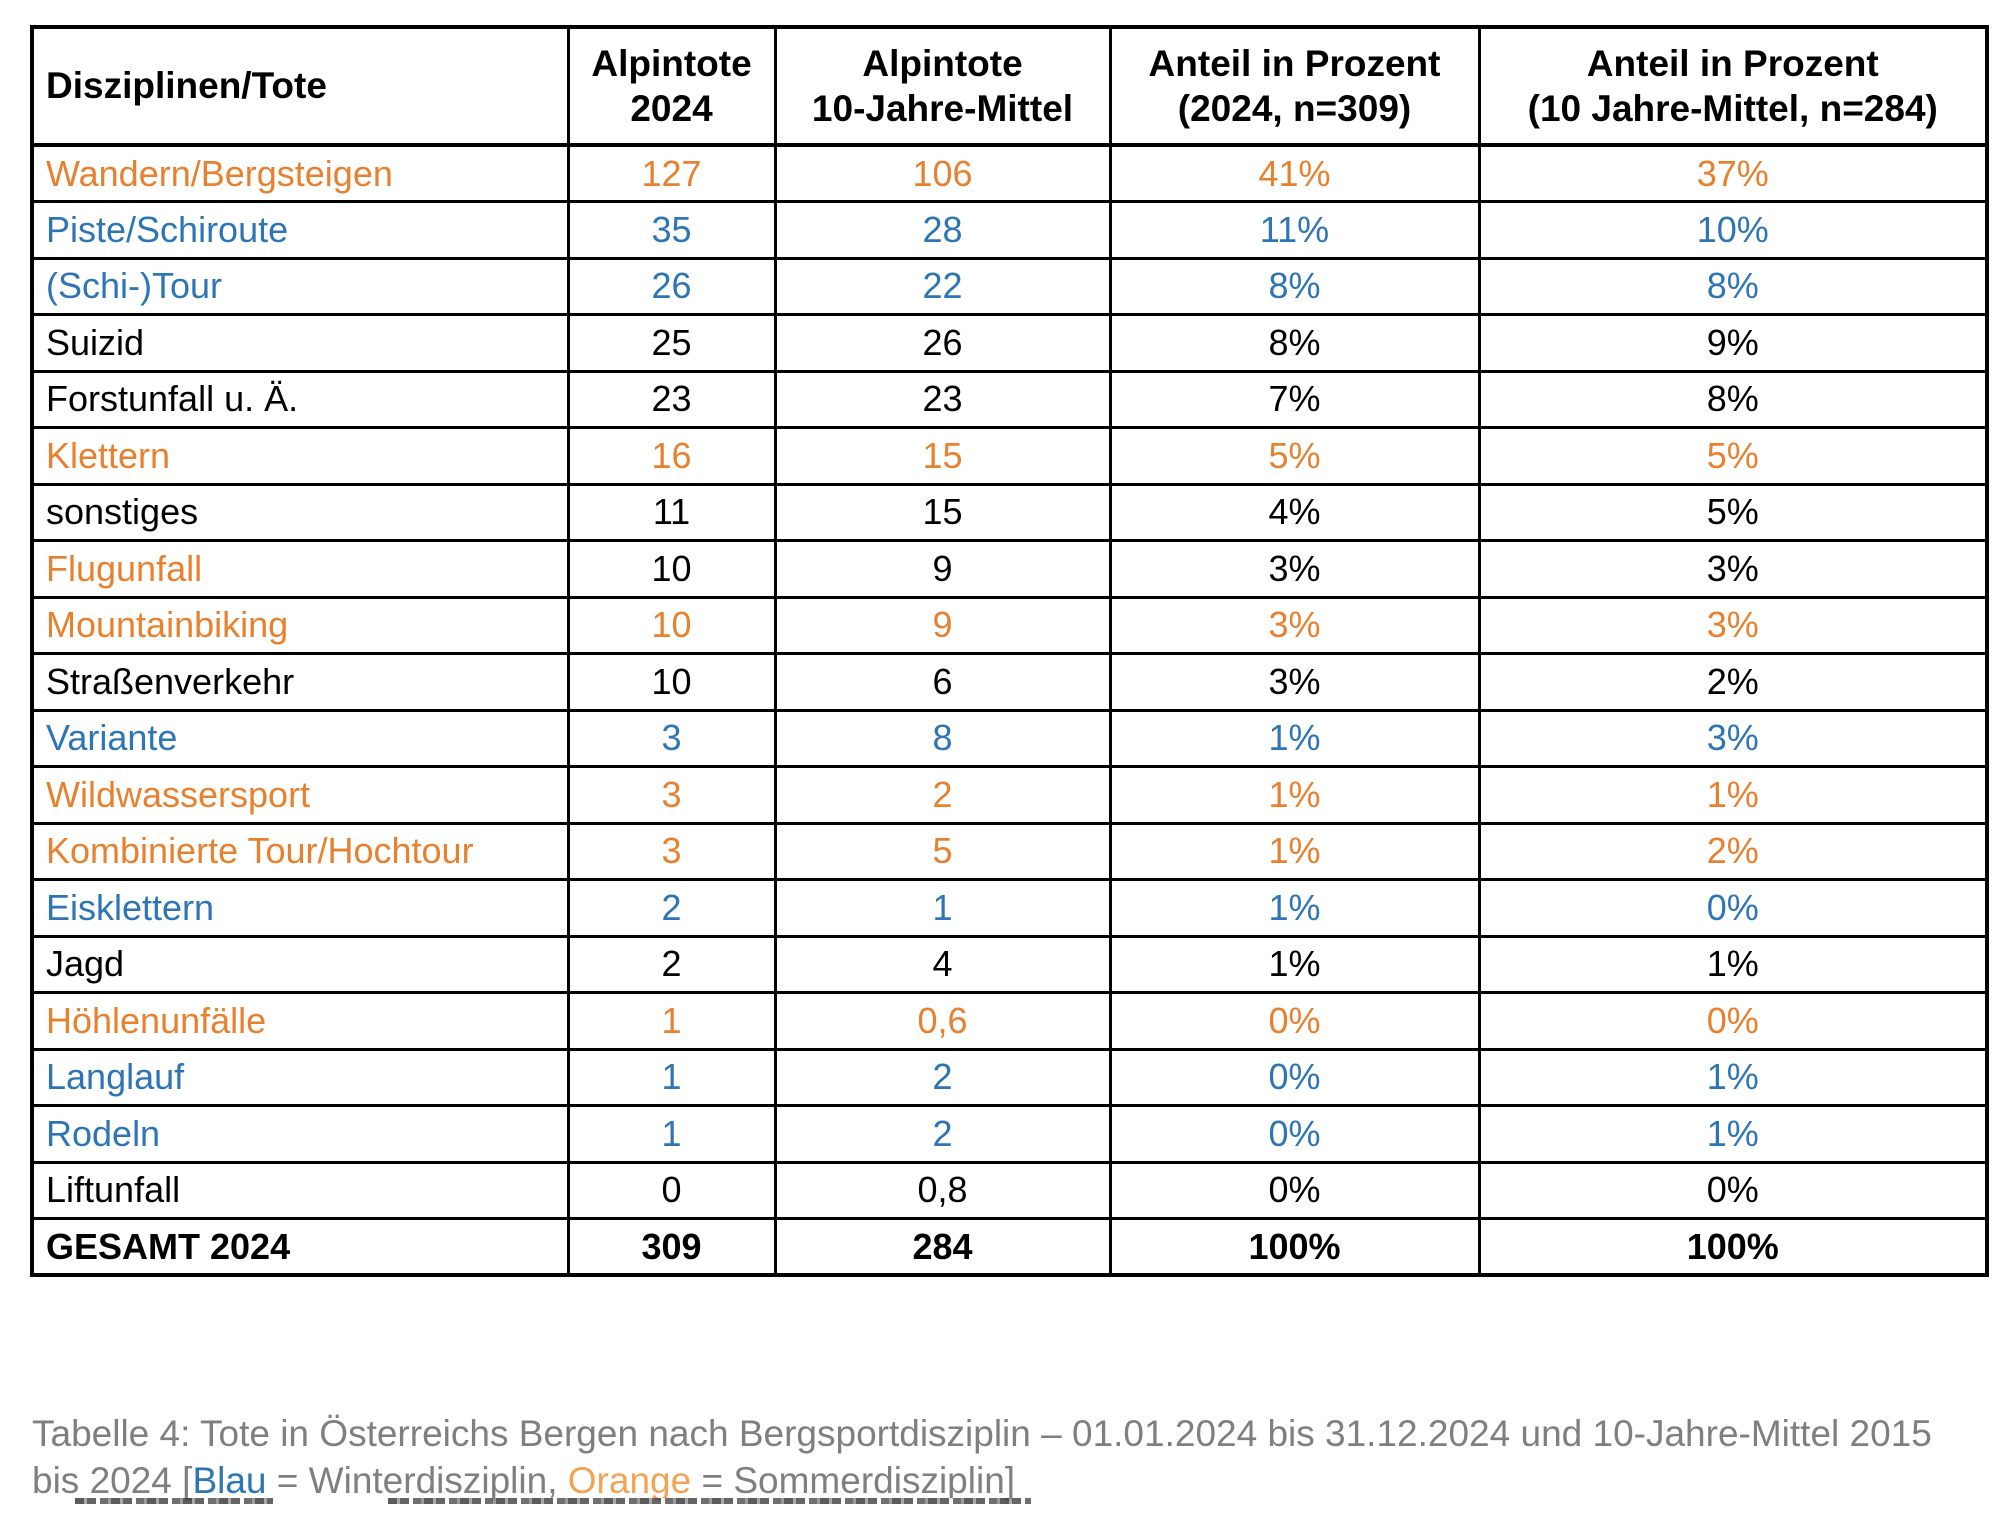 The image size is (2000, 1514). Describe the element at coordinates (1733, 512) in the screenshot. I see `cell-share-10y-mean: 5%` at that location.